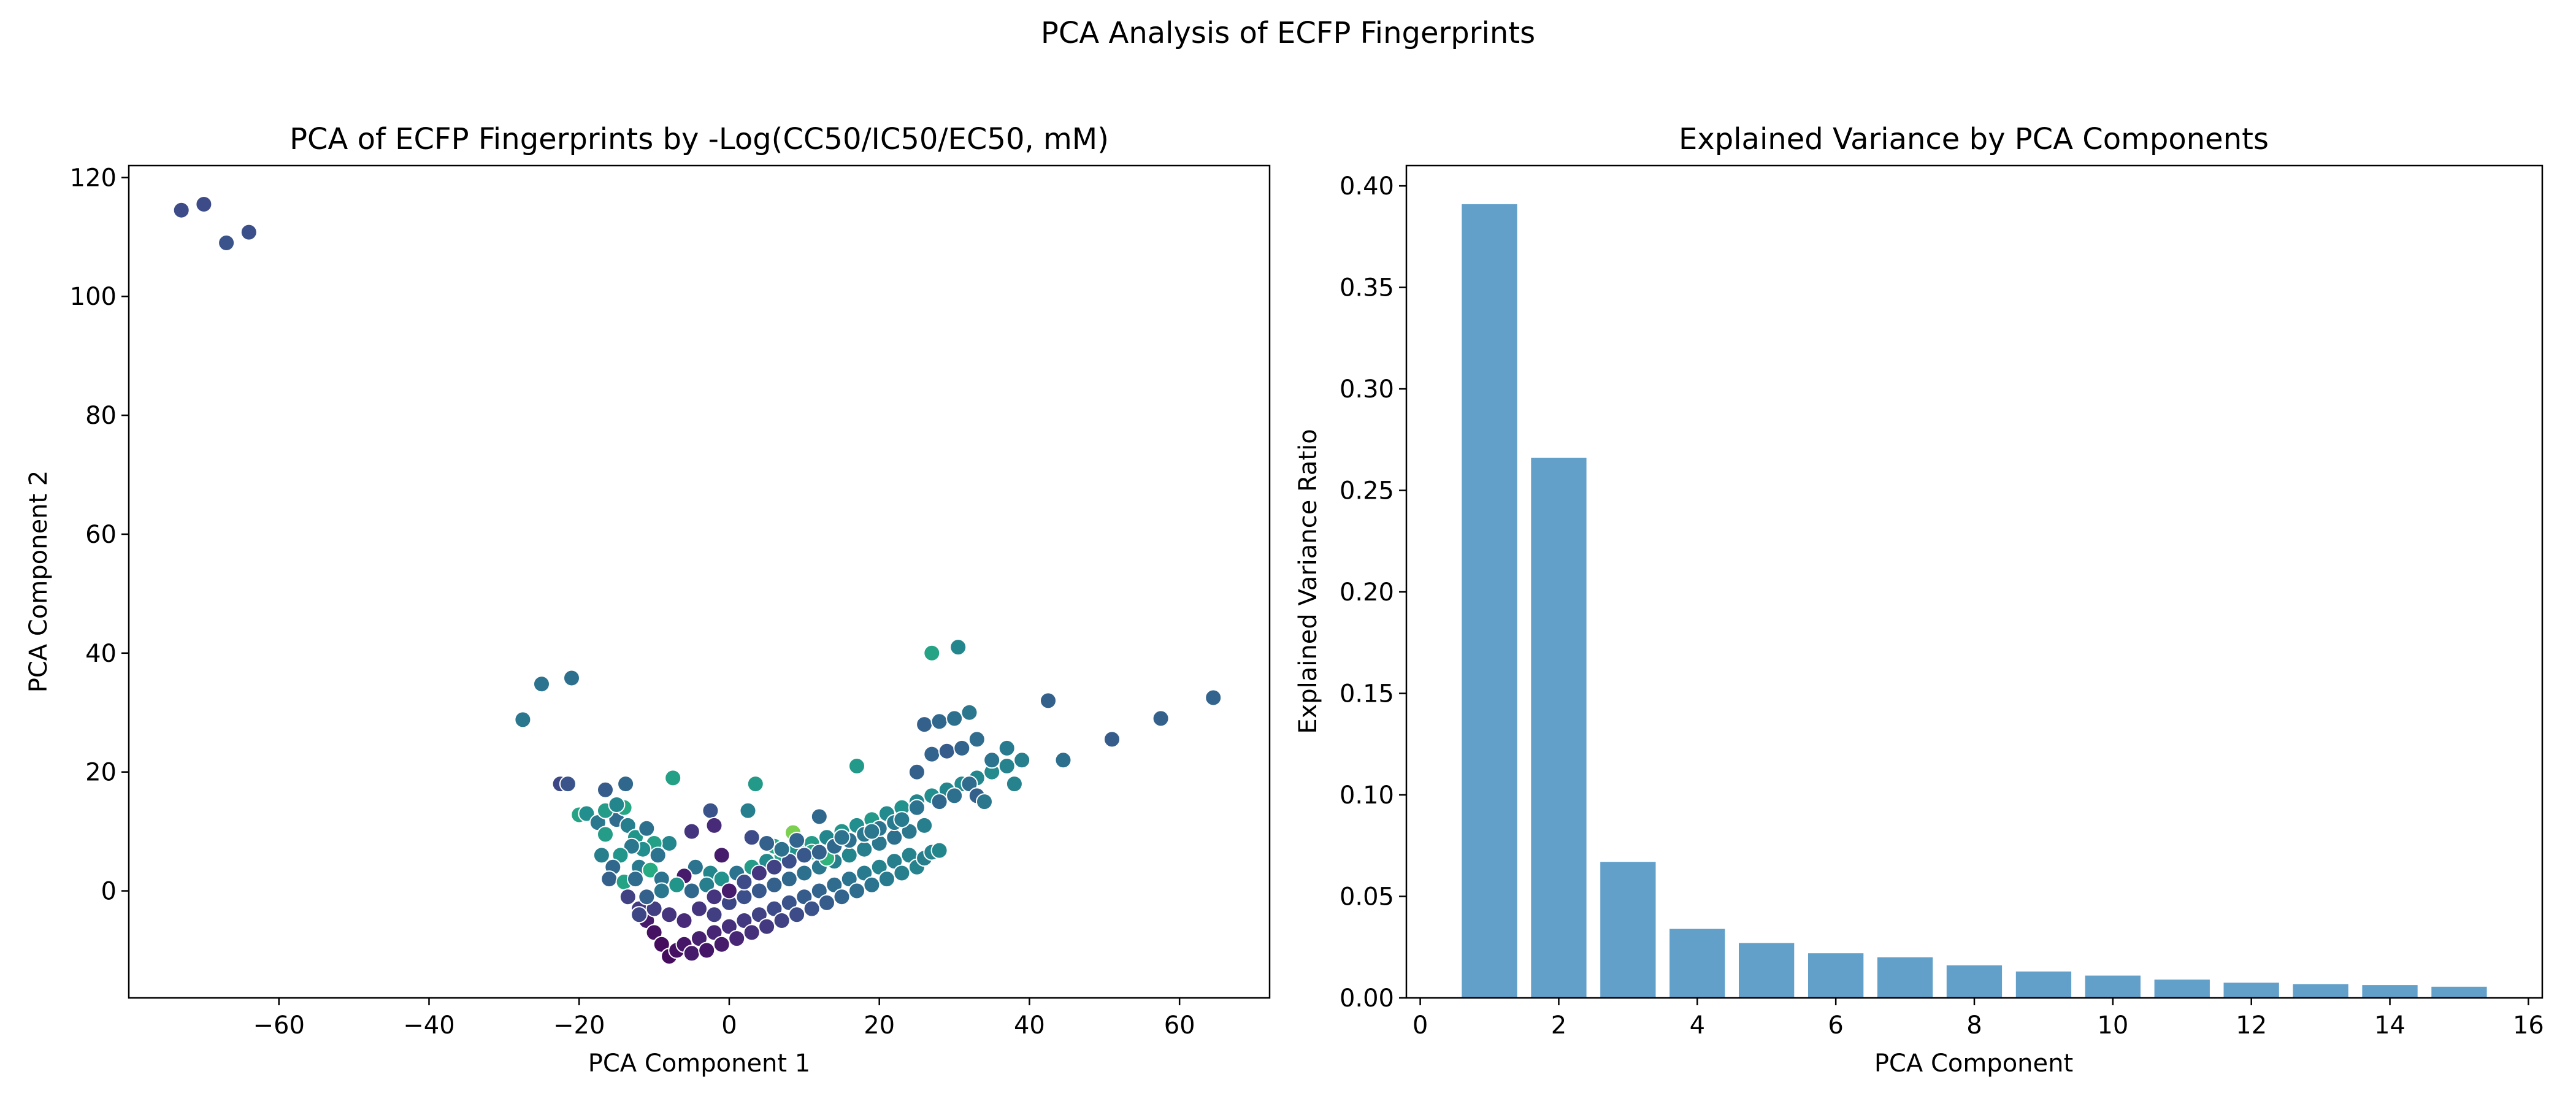 Image resolution: width=2576 pixels, height=1104 pixels. Describe the element at coordinates (579, 1025) in the screenshot. I see `scatter-x-tick-label: −20` at that location.